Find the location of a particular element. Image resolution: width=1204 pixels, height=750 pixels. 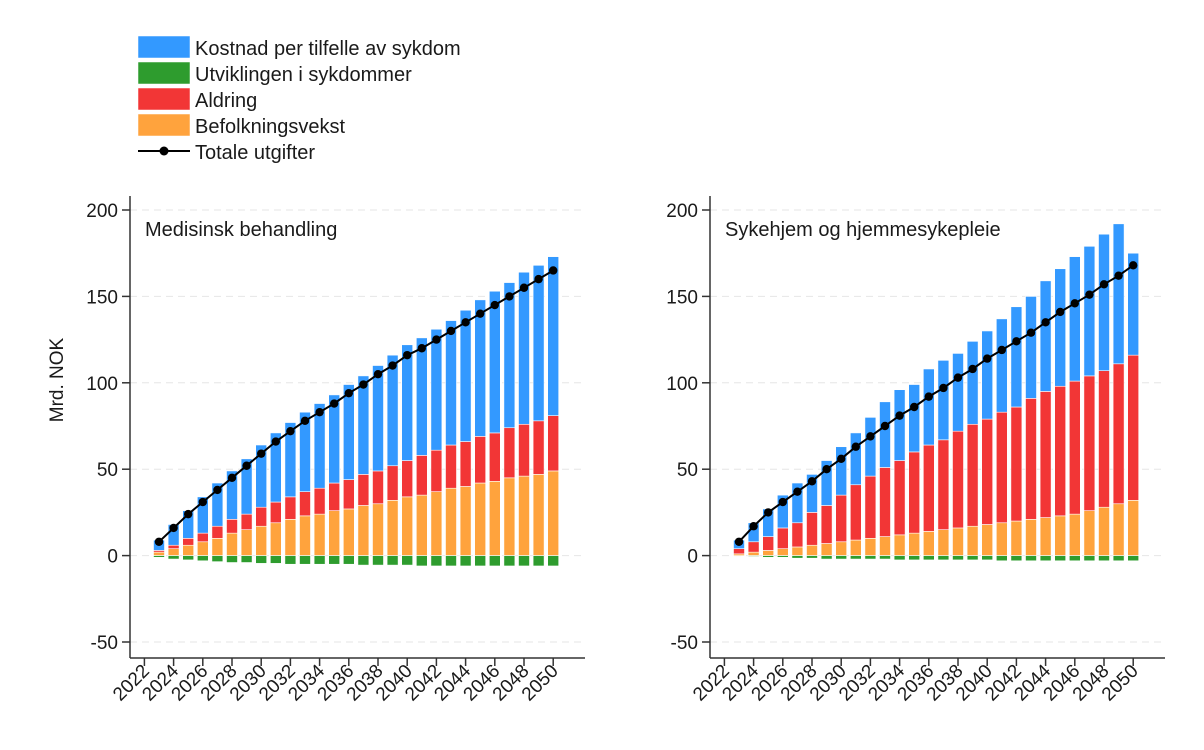

total-point-2030 is located at coordinates (261, 453).